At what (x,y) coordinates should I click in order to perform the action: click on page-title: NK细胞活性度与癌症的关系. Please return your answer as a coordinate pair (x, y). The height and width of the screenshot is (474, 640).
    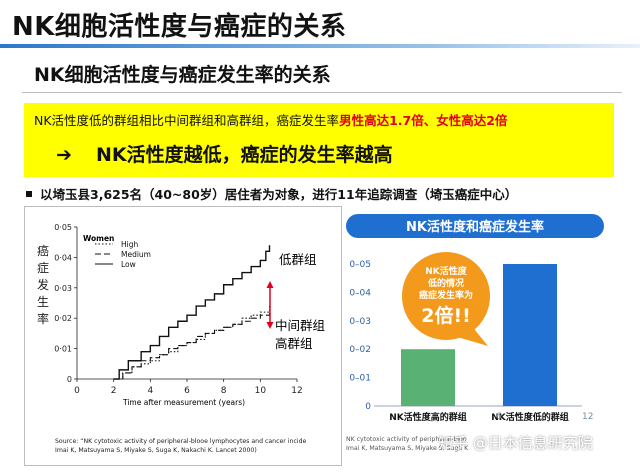
    Looking at the image, I should click on (179, 27).